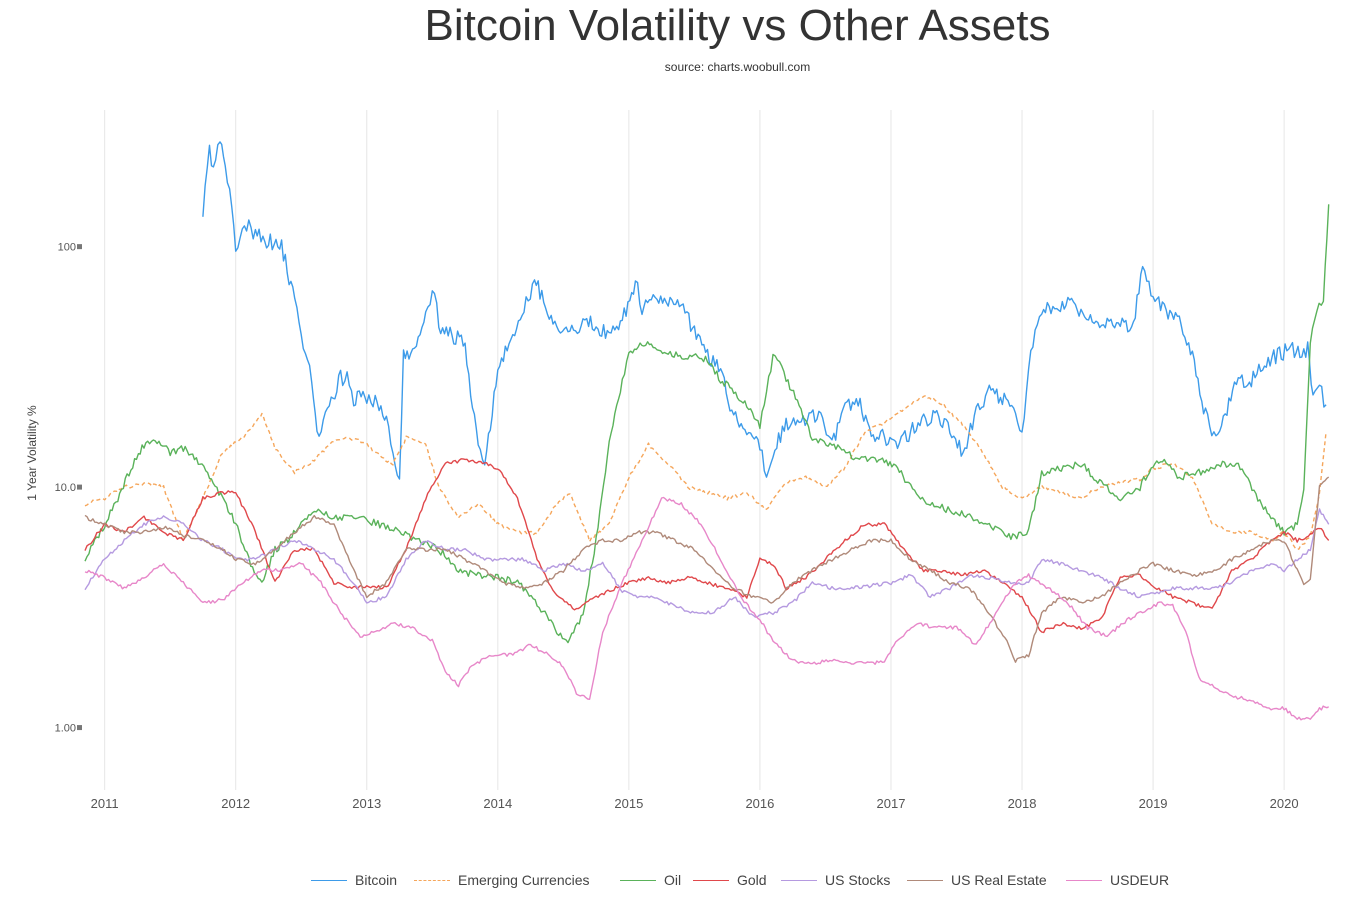  I want to click on x-tick-label: 2018, so click(1022, 803).